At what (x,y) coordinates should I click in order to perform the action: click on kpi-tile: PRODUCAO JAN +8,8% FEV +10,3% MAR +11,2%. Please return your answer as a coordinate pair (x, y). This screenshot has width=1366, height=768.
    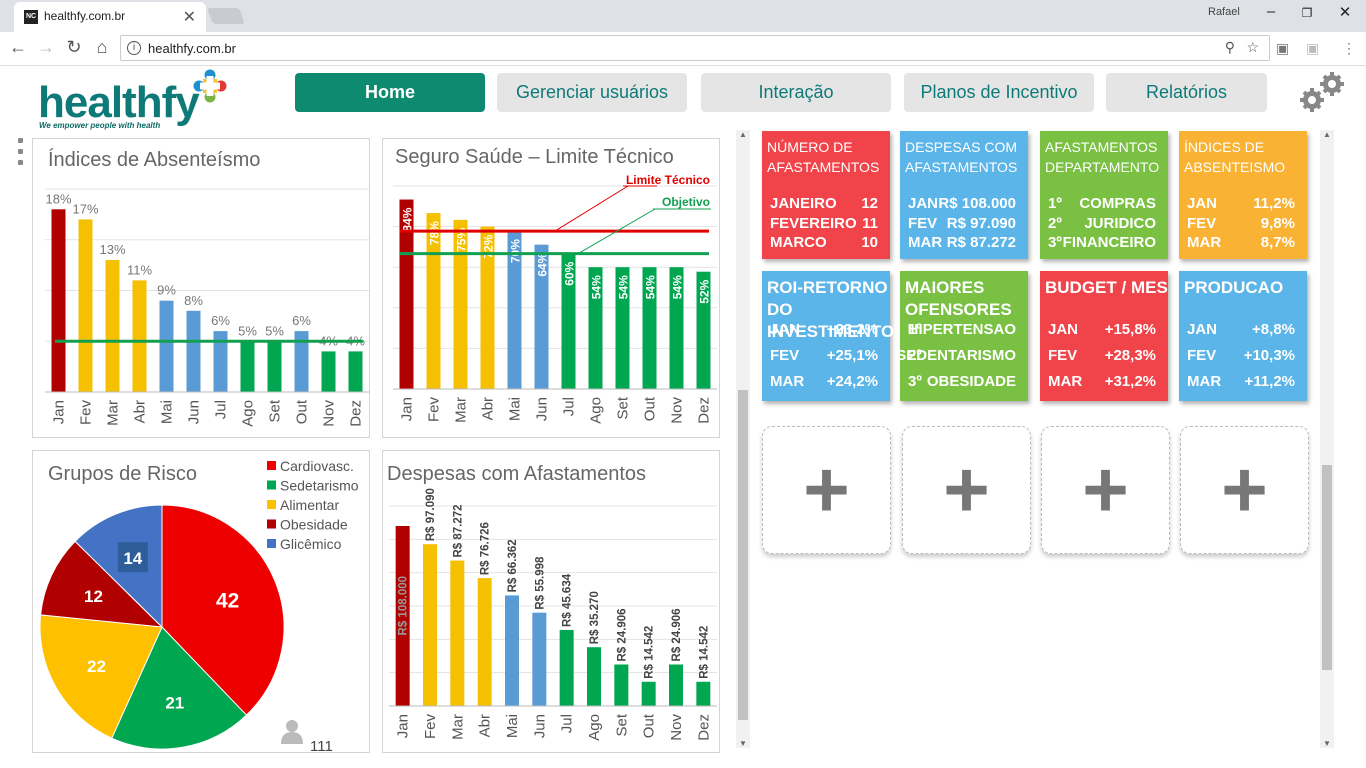
    Looking at the image, I should click on (1243, 336).